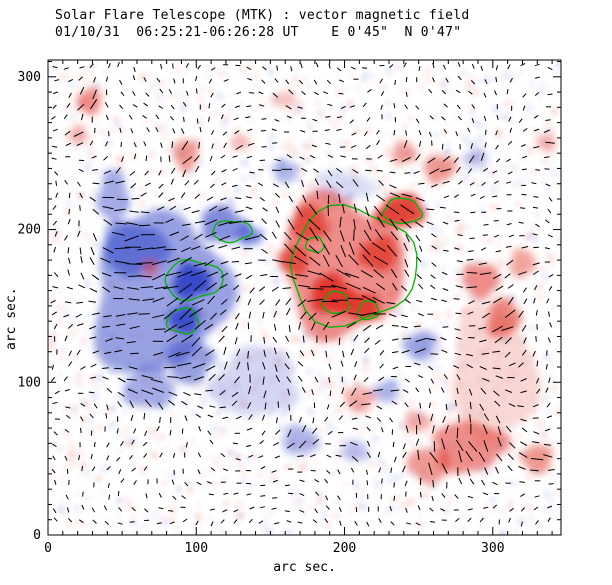 Image resolution: width=612 pixels, height=585 pixels. I want to click on y-axis-label: arc sec., so click(11, 318).